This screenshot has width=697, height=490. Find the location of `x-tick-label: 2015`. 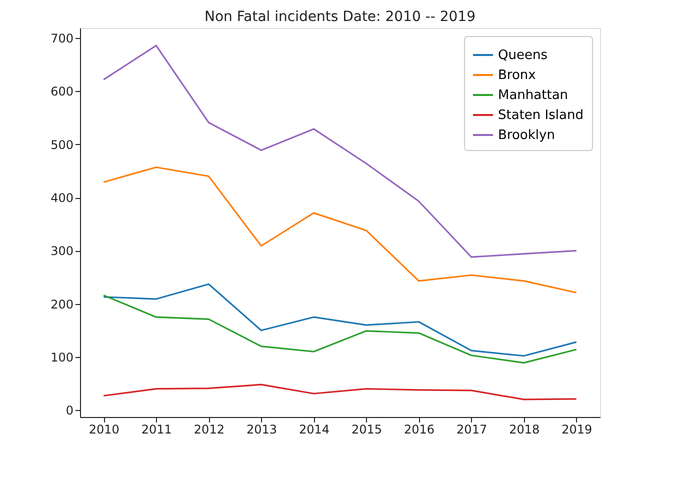

x-tick-label: 2015 is located at coordinates (366, 429).